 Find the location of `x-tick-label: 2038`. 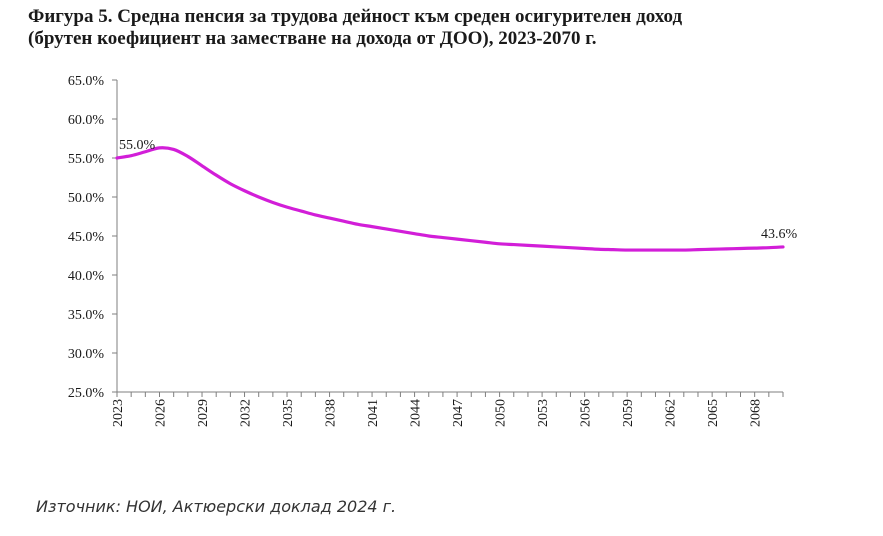

x-tick-label: 2038 is located at coordinates (331, 413).